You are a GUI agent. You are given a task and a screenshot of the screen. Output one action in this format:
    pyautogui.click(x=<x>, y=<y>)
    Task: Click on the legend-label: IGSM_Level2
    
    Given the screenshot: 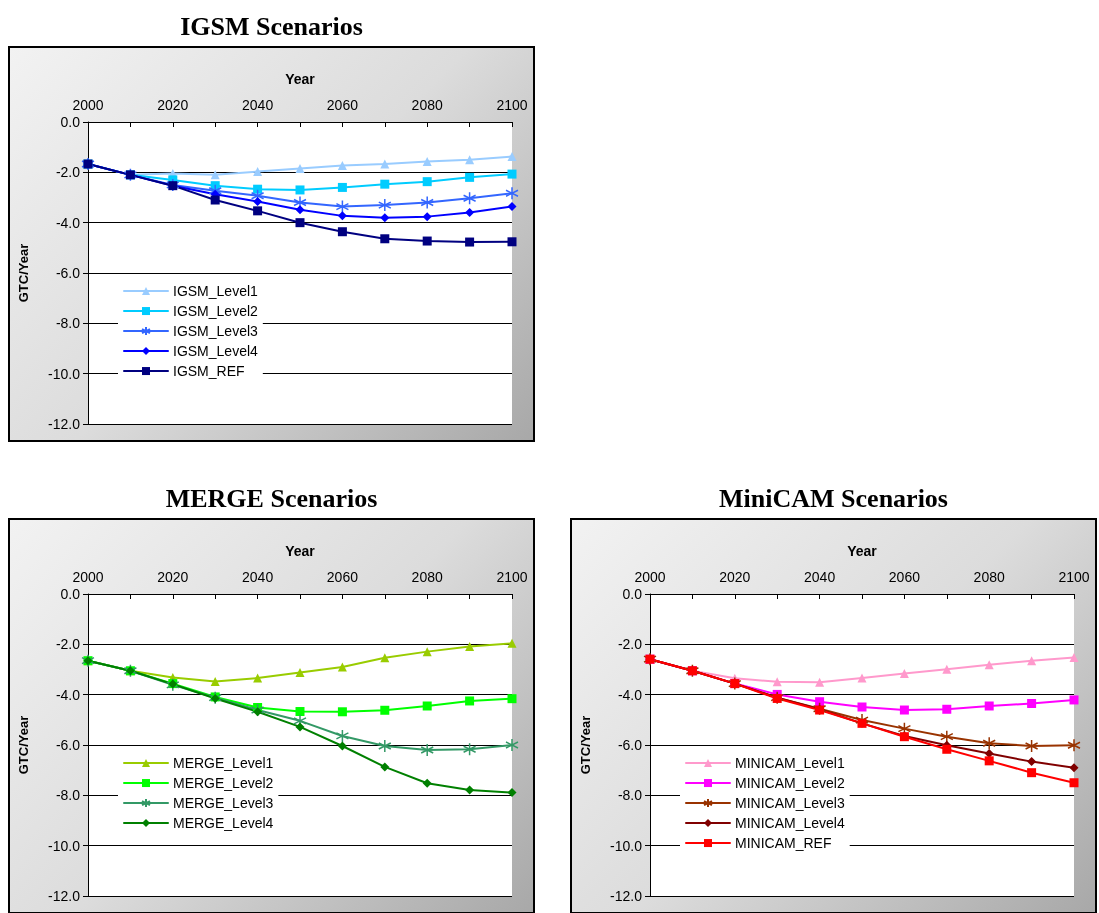 What is the action you would take?
    pyautogui.click(x=216, y=311)
    